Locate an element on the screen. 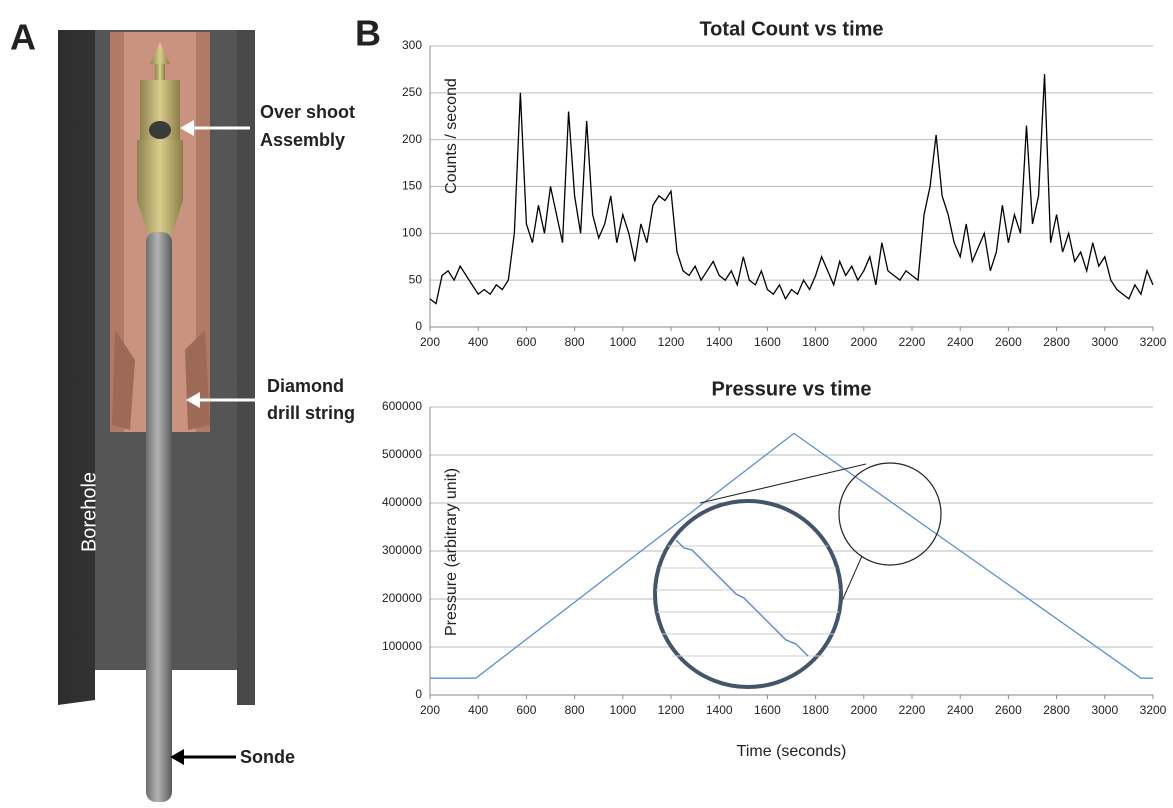 The image size is (1173, 808). label: Over shoot is located at coordinates (307, 112).